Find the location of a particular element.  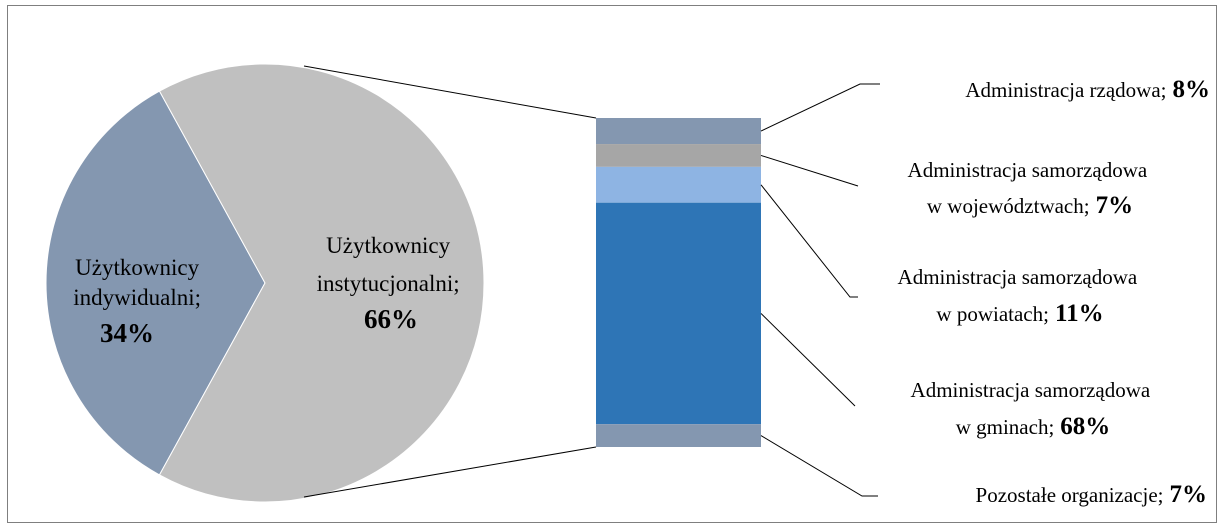

bar-label-municipality-value: 68% is located at coordinates (1085, 426).